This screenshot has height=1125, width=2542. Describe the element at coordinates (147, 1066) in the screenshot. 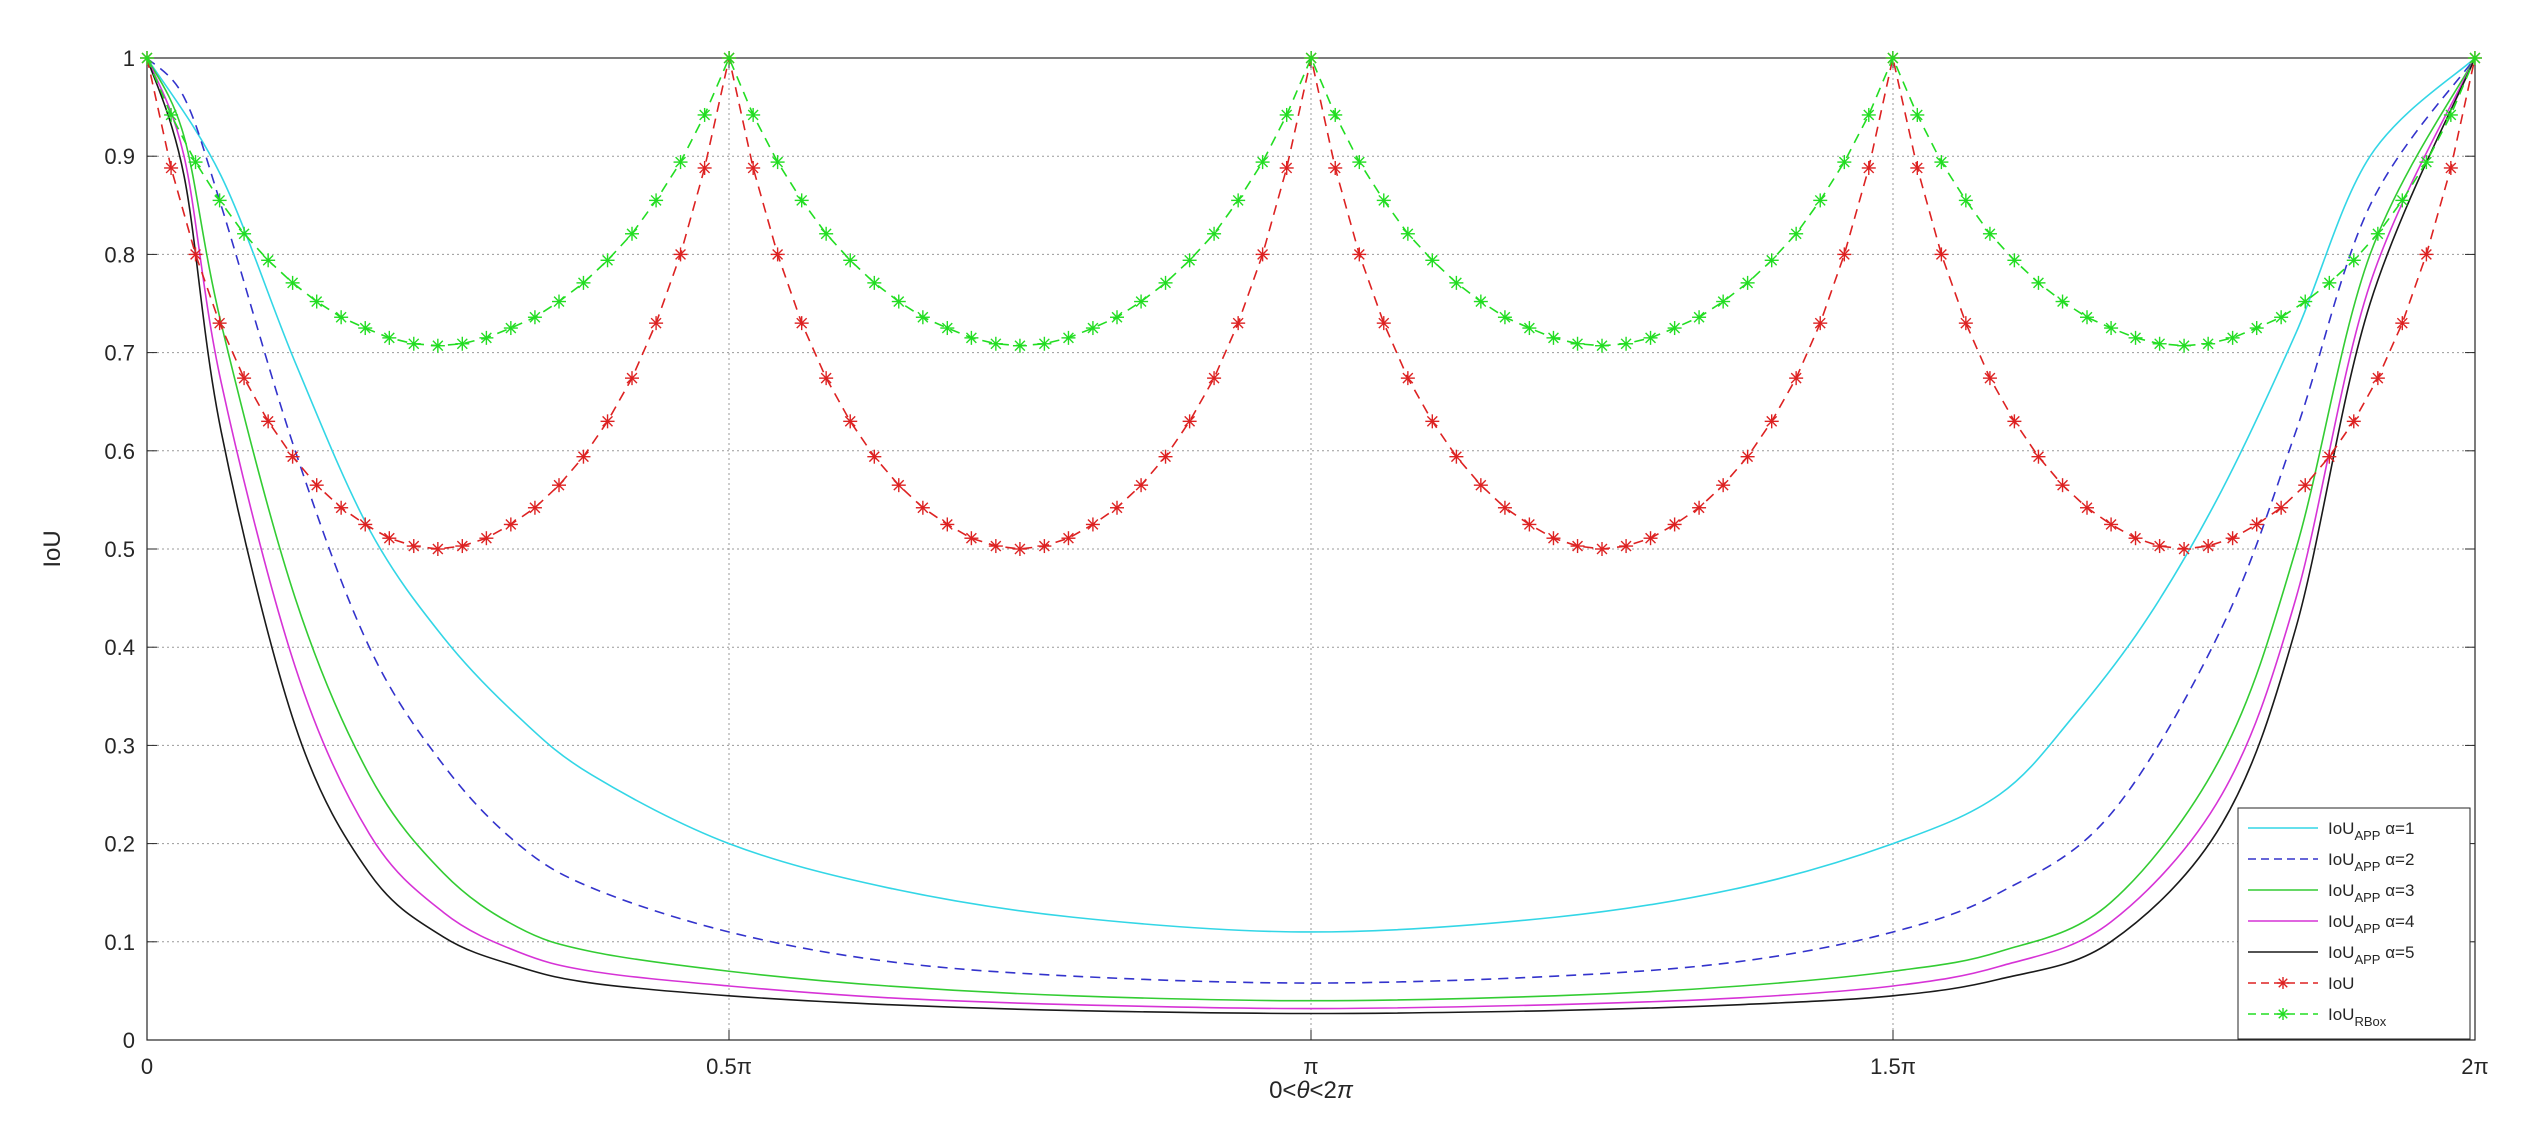

I see `x-tick-label: 0` at that location.